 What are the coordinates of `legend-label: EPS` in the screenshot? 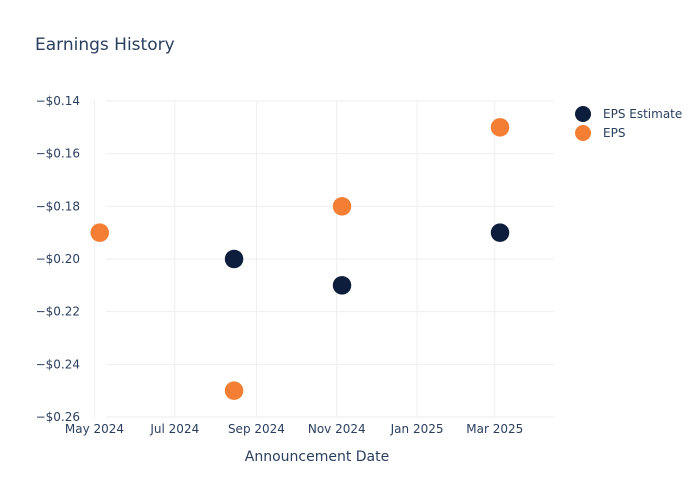 It's located at (614, 133).